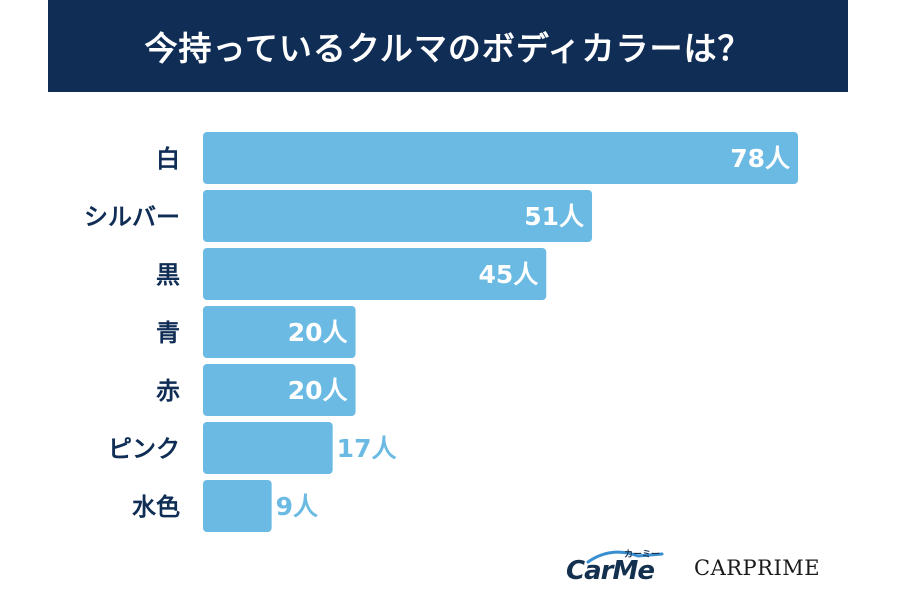 The height and width of the screenshot is (600, 900). What do you see at coordinates (318, 332) in the screenshot?
I see `value-label-3: 20人` at bounding box center [318, 332].